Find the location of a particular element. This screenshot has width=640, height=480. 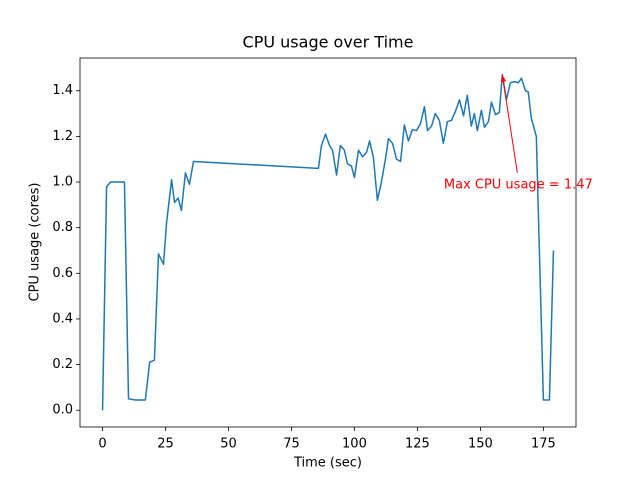

y-tick-label: 0.4 is located at coordinates (62, 318).